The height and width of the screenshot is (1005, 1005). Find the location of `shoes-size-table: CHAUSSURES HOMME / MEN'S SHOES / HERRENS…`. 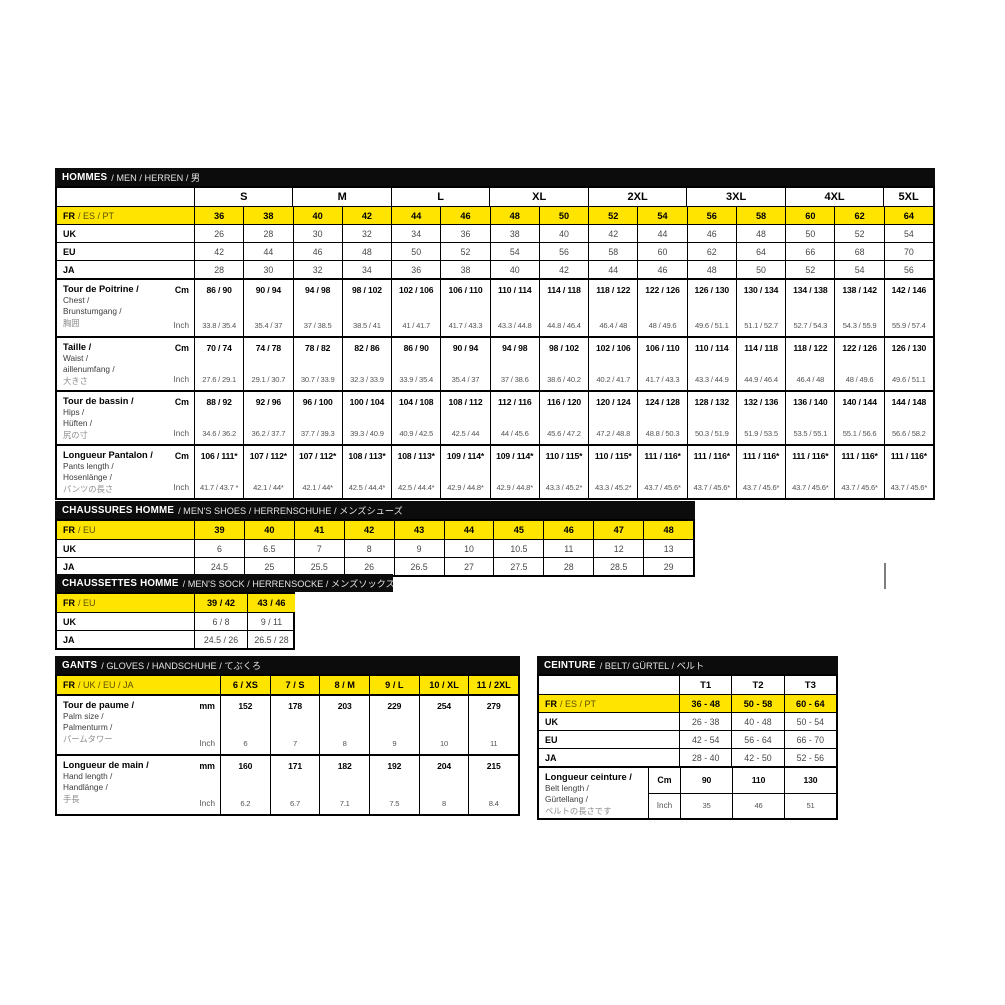

shoes-size-table: CHAUSSURES HOMME / MEN'S SHOES / HERRENS… is located at coordinates (375, 539).